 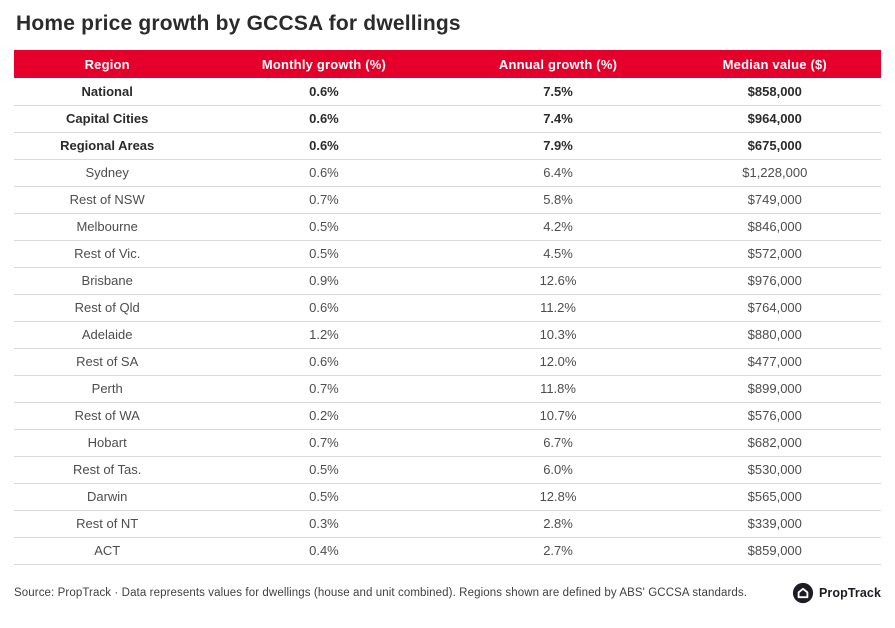 I want to click on cell-annual: 7.4%, so click(x=558, y=119).